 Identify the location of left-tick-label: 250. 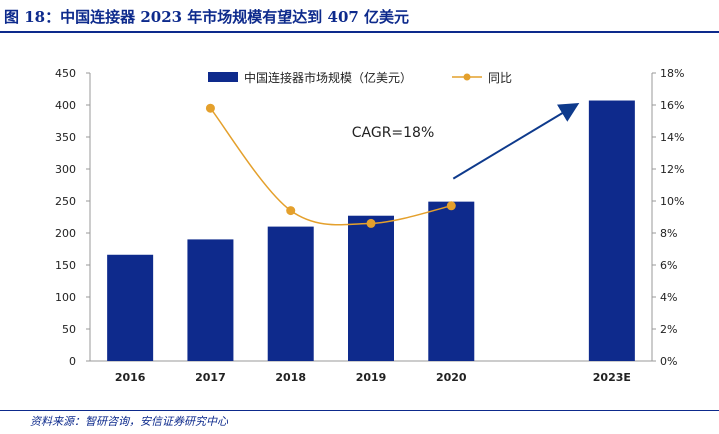
(65, 201).